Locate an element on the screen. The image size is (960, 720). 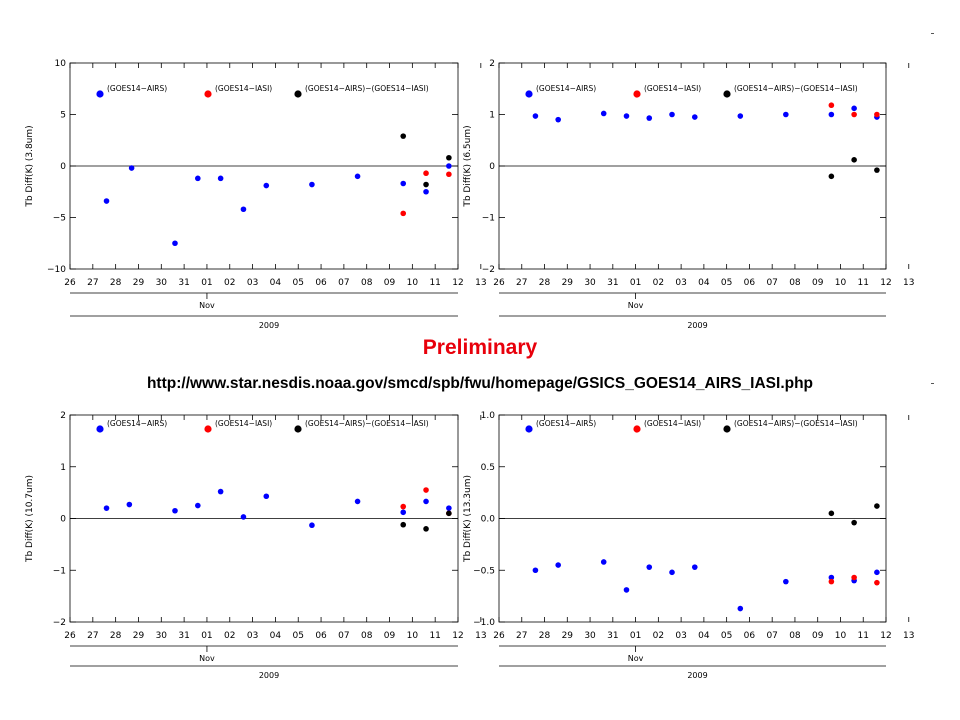
x-tick-label: 13 is located at coordinates (480, 636).